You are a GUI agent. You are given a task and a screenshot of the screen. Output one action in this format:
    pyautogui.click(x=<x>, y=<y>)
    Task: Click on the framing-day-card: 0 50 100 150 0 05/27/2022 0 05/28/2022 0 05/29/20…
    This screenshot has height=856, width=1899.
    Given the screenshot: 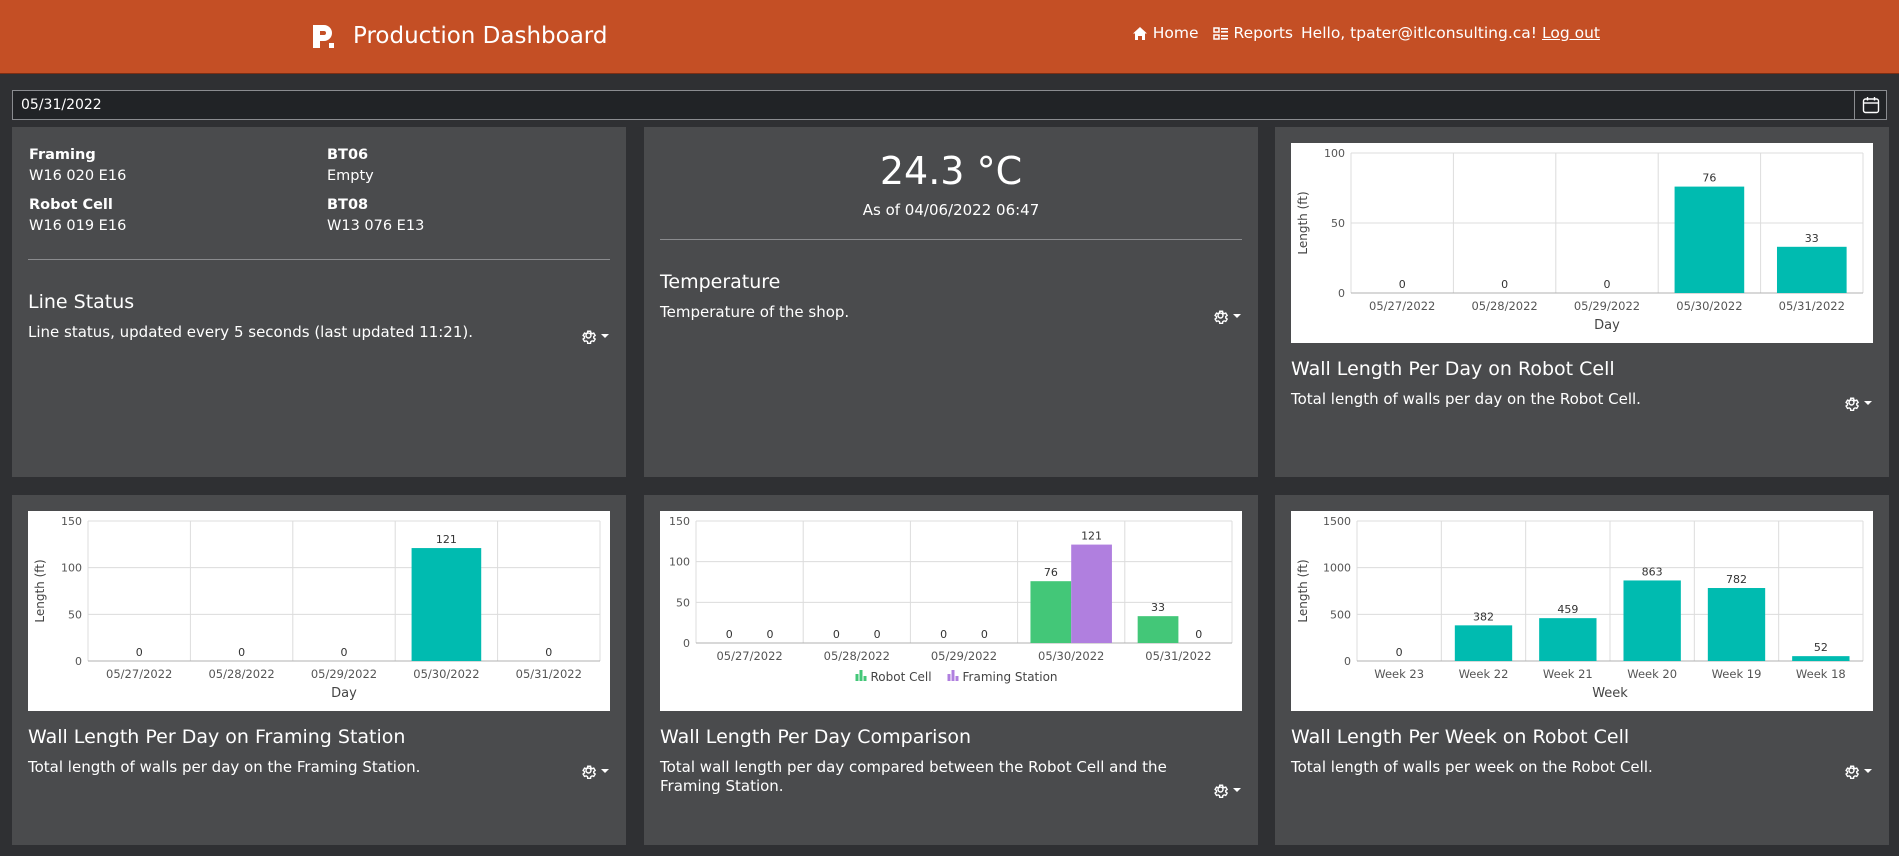 What is the action you would take?
    pyautogui.click(x=319, y=670)
    